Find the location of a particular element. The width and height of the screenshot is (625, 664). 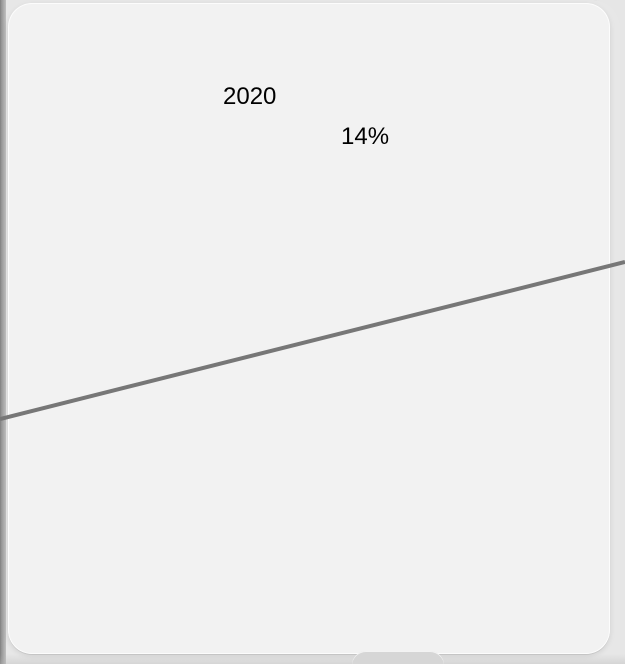

percentage-label: 14% is located at coordinates (365, 136).